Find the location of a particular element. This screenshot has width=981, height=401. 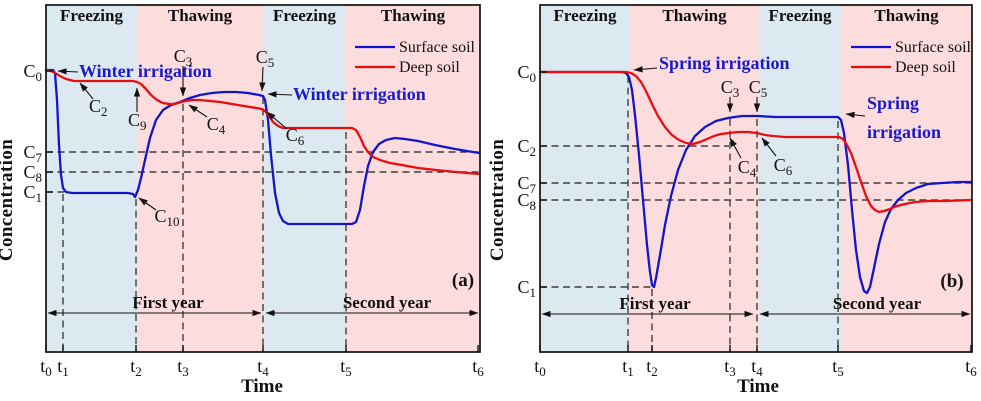

y-axis-title-b: Concentration is located at coordinates (497, 200).